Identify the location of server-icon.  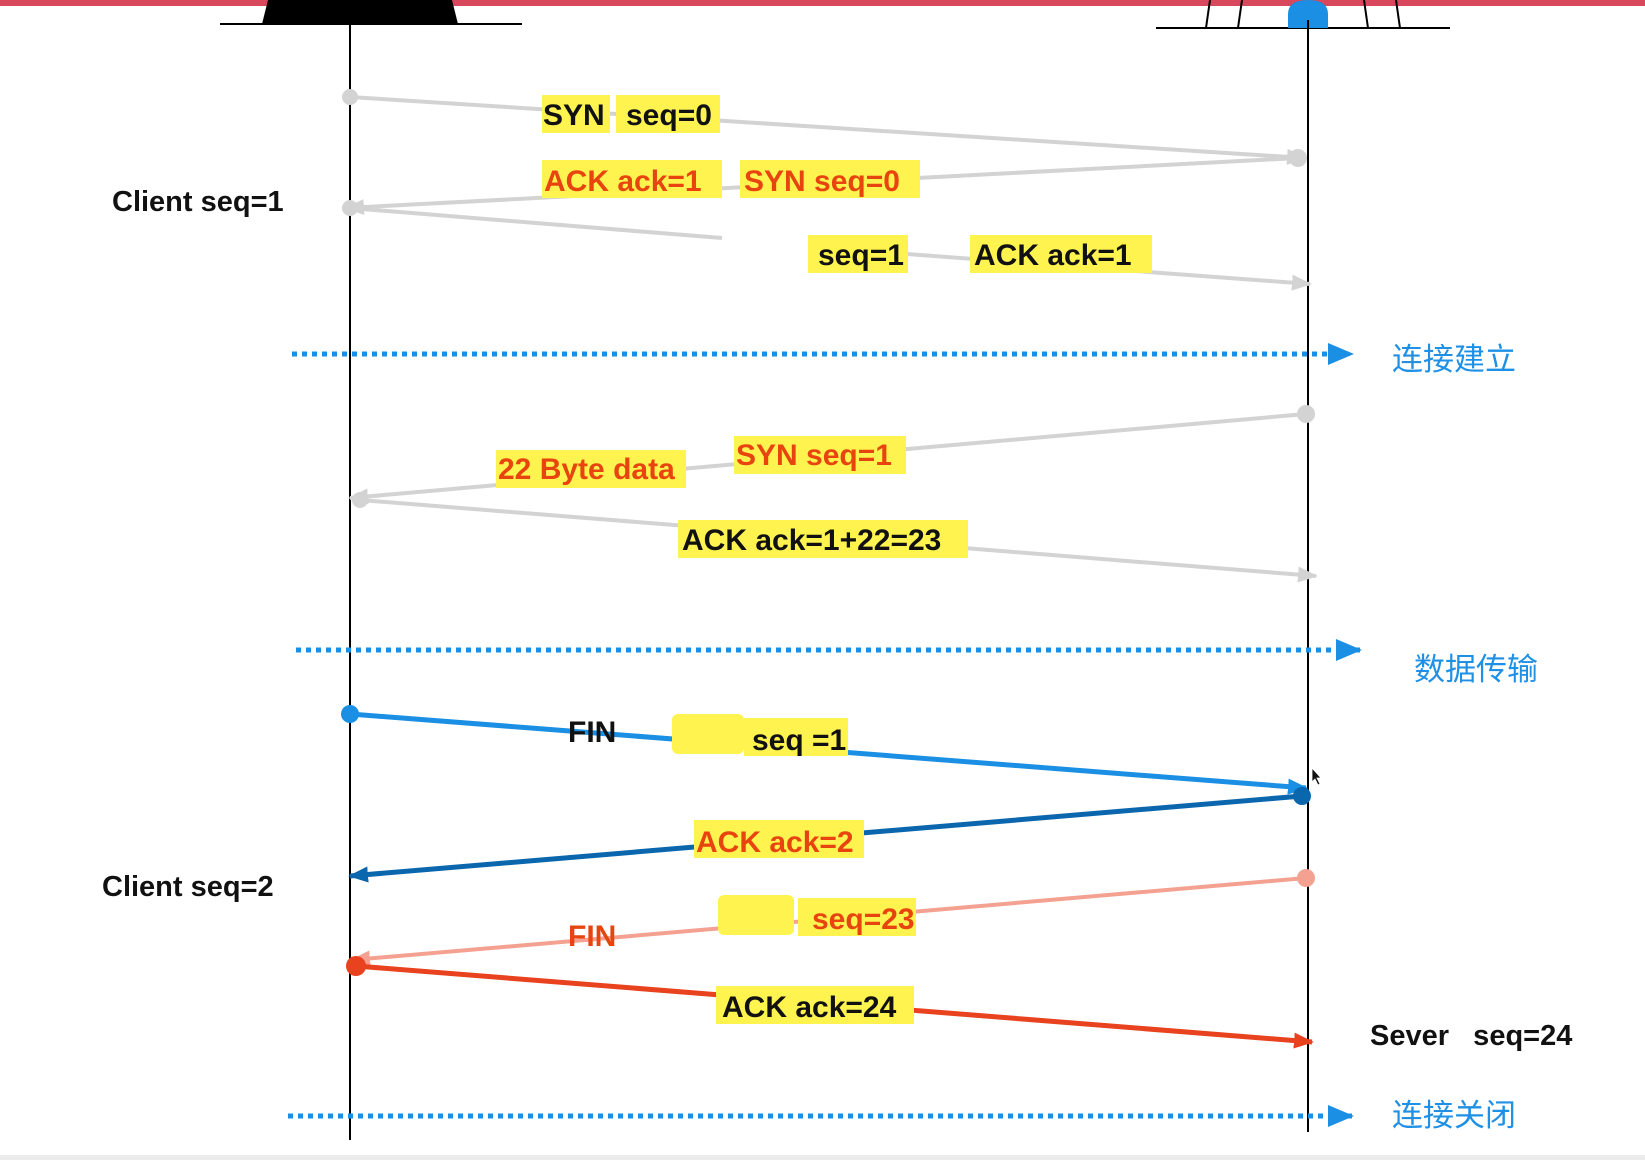
(1303, 14).